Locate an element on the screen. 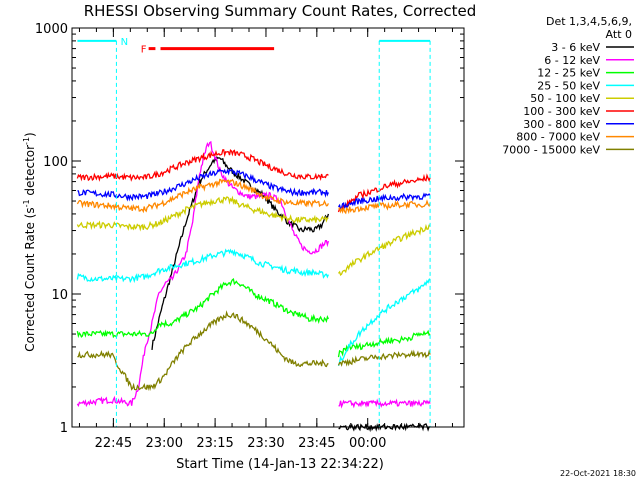 The image size is (640, 480). y-tick-label-0: 1 is located at coordinates (64, 428).